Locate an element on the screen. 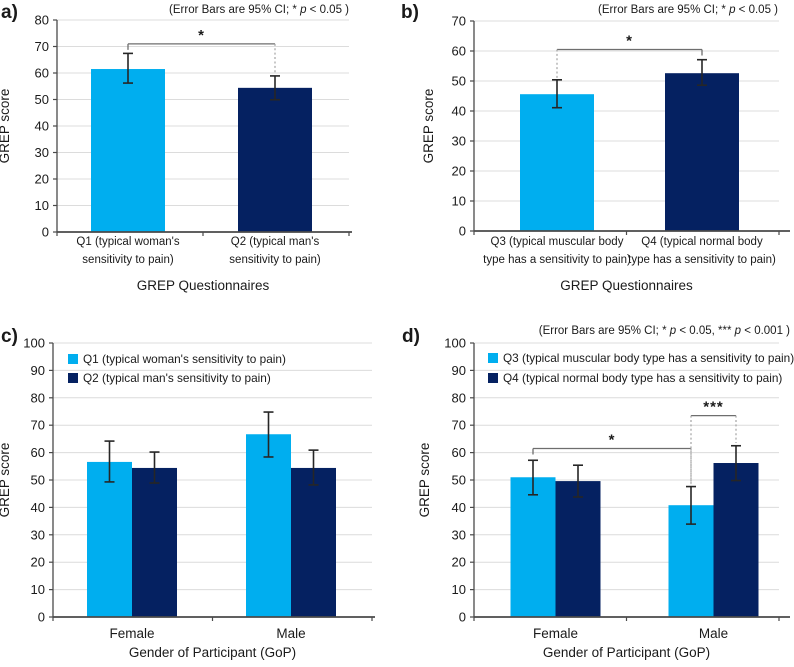 The height and width of the screenshot is (667, 794). panel-label: d) is located at coordinates (411, 336).